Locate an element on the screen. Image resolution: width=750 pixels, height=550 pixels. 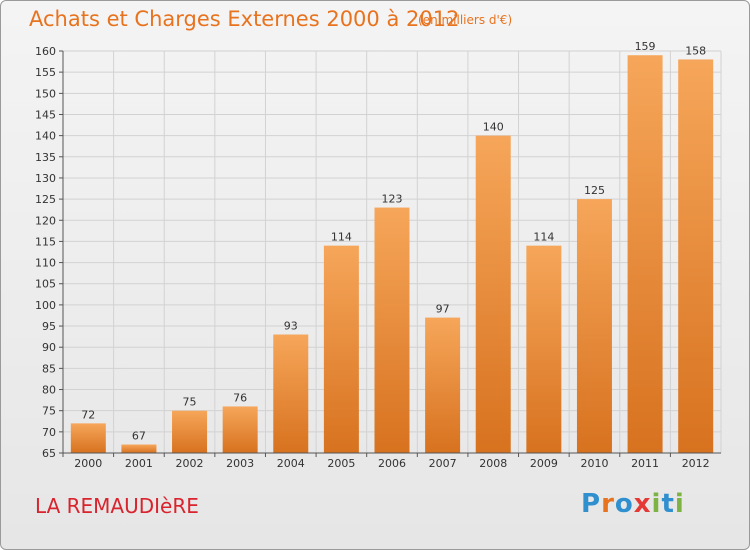
data-label: 123 is located at coordinates (392, 199).